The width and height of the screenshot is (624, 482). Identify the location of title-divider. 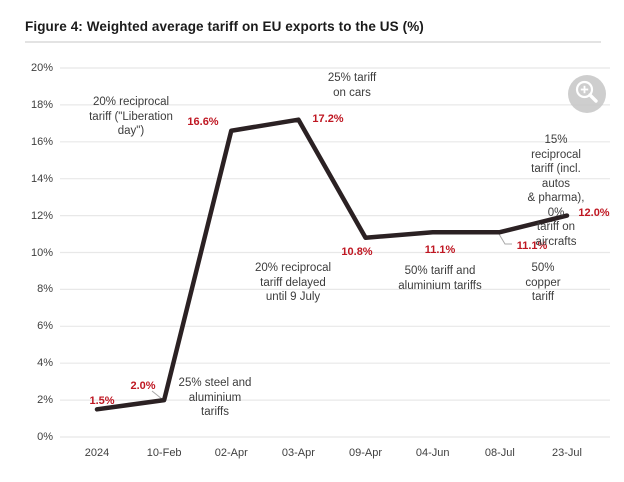
(313, 42).